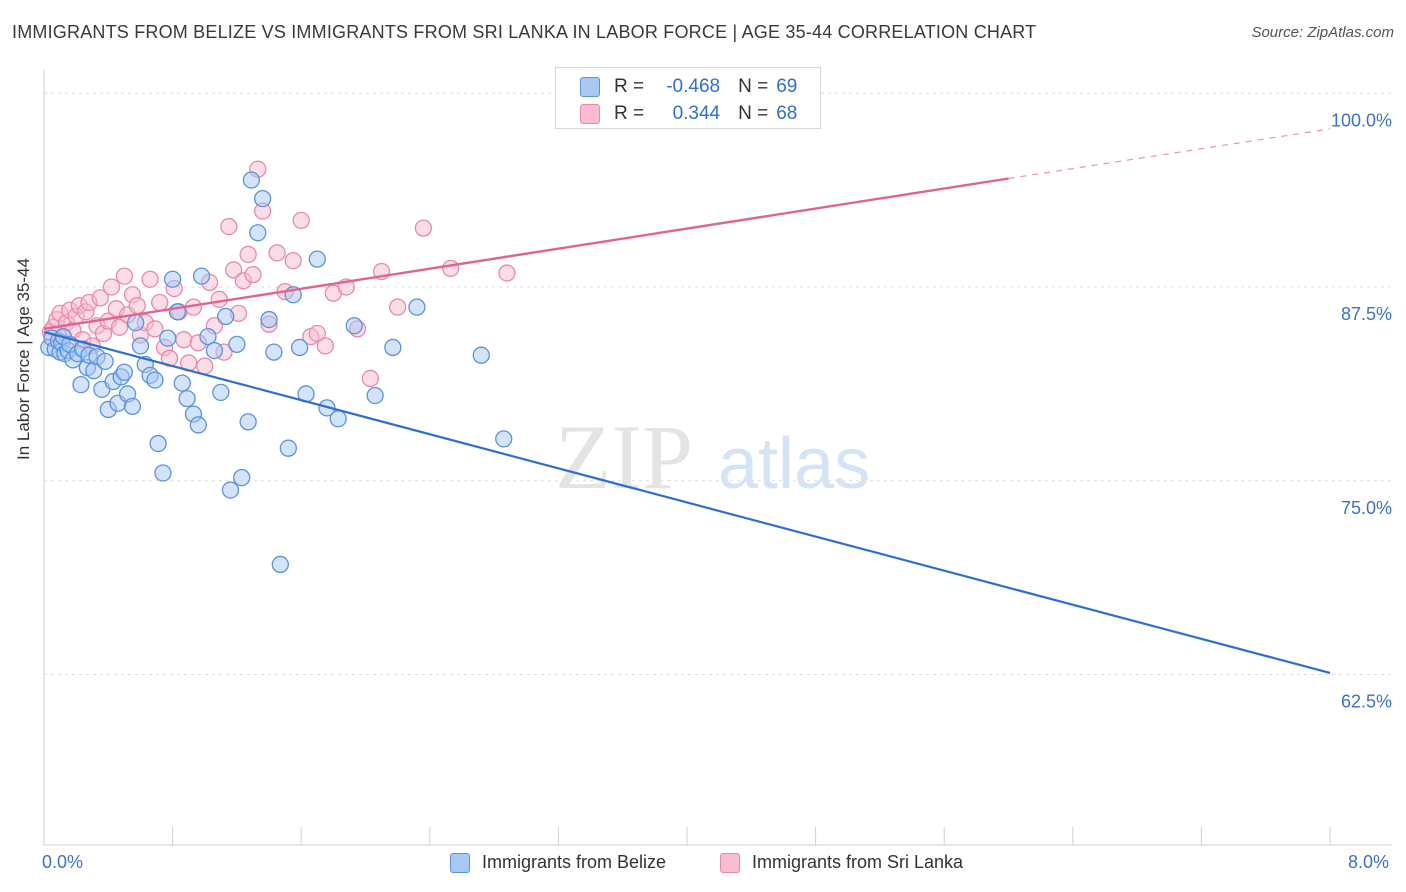  I want to click on x-min-label: 0.0%, so click(63, 862).